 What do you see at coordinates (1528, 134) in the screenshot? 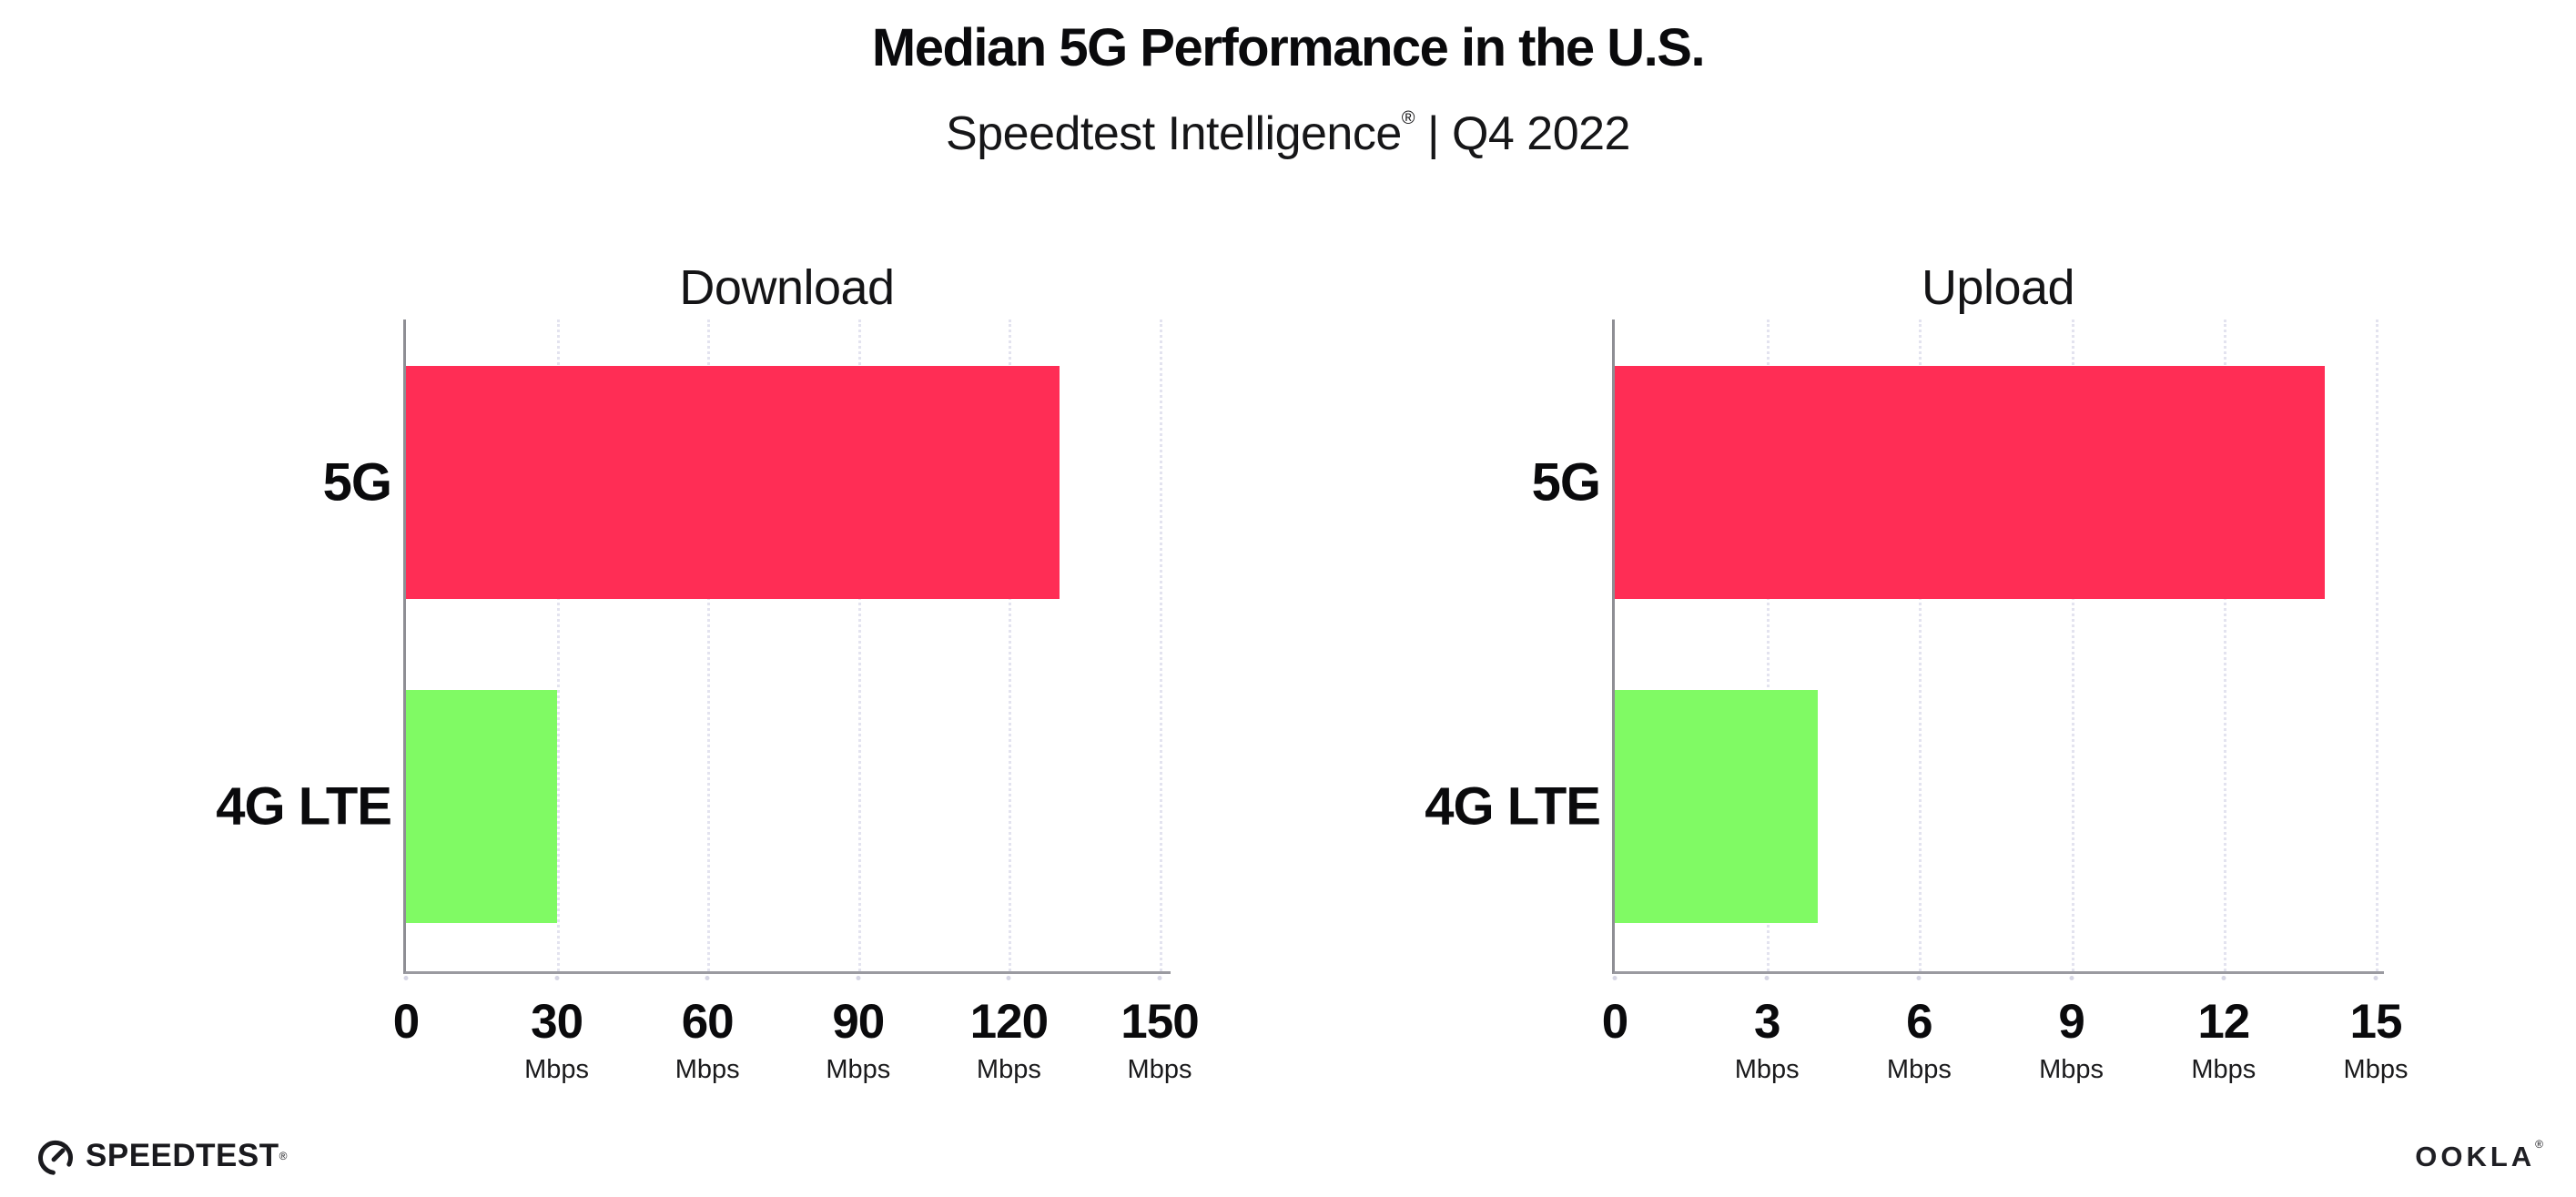
I see `subtitle-period: | Q4 2022` at bounding box center [1528, 134].